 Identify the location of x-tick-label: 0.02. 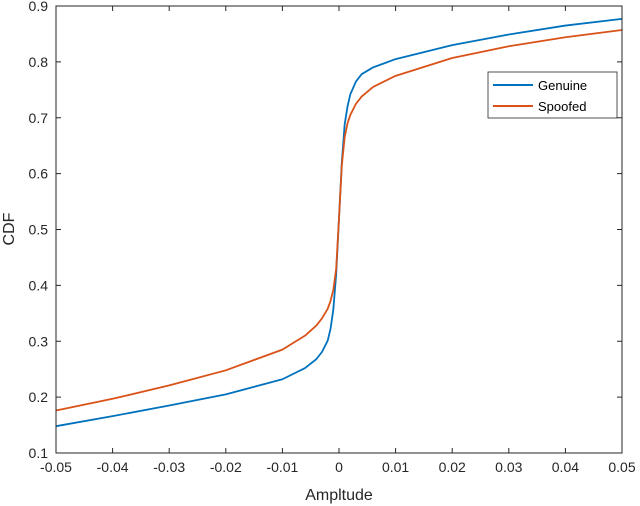
(452, 467).